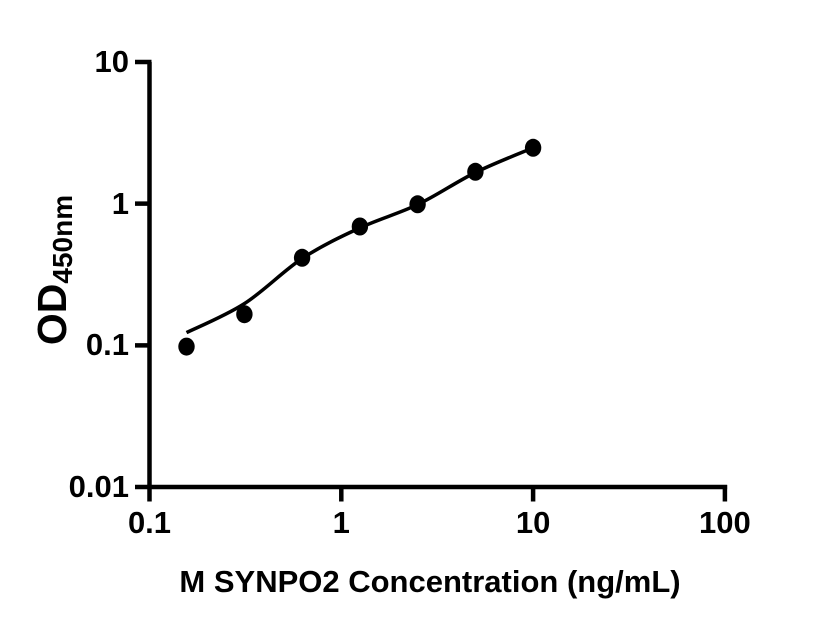  Describe the element at coordinates (725, 522) in the screenshot. I see `x-tick-label: 100` at that location.